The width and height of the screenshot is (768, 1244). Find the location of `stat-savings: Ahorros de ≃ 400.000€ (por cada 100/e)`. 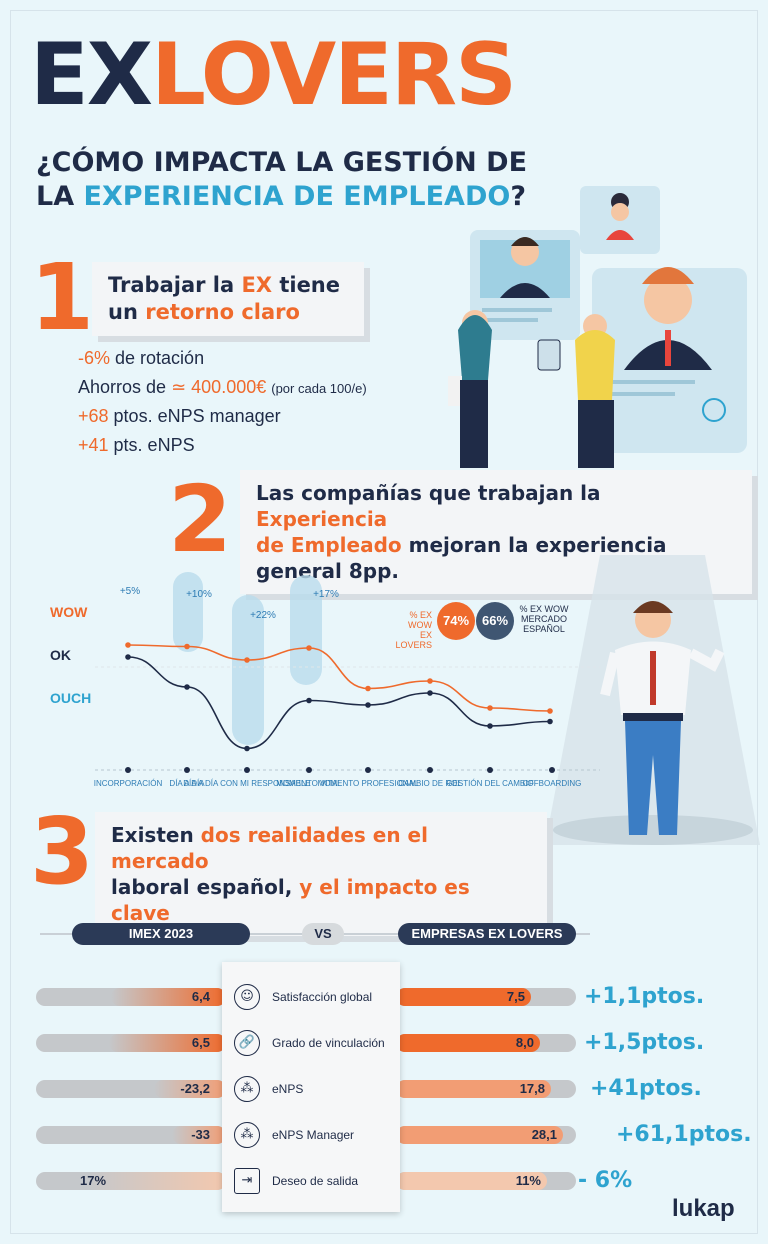

stat-savings: Ahorros de ≃ 400.000€ (por cada 100/e) is located at coordinates (222, 387).